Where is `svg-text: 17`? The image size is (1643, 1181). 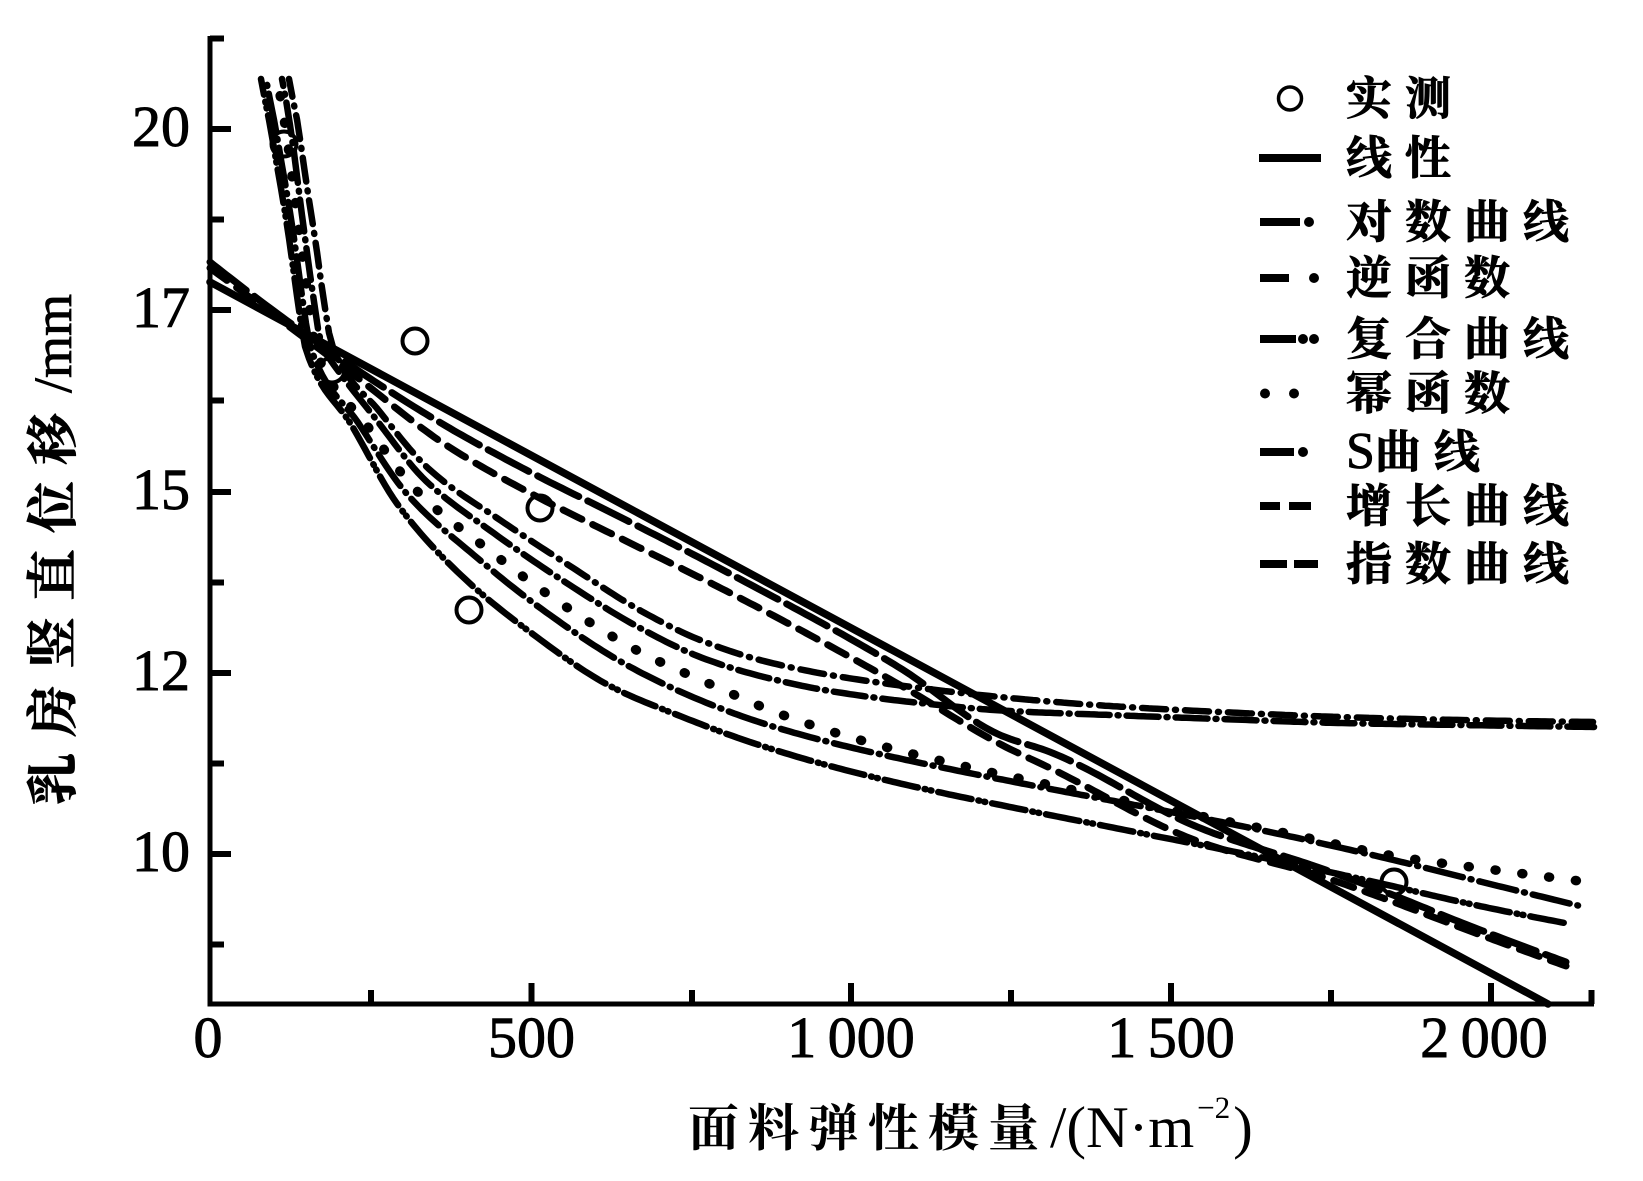 svg-text: 17 is located at coordinates (161, 307).